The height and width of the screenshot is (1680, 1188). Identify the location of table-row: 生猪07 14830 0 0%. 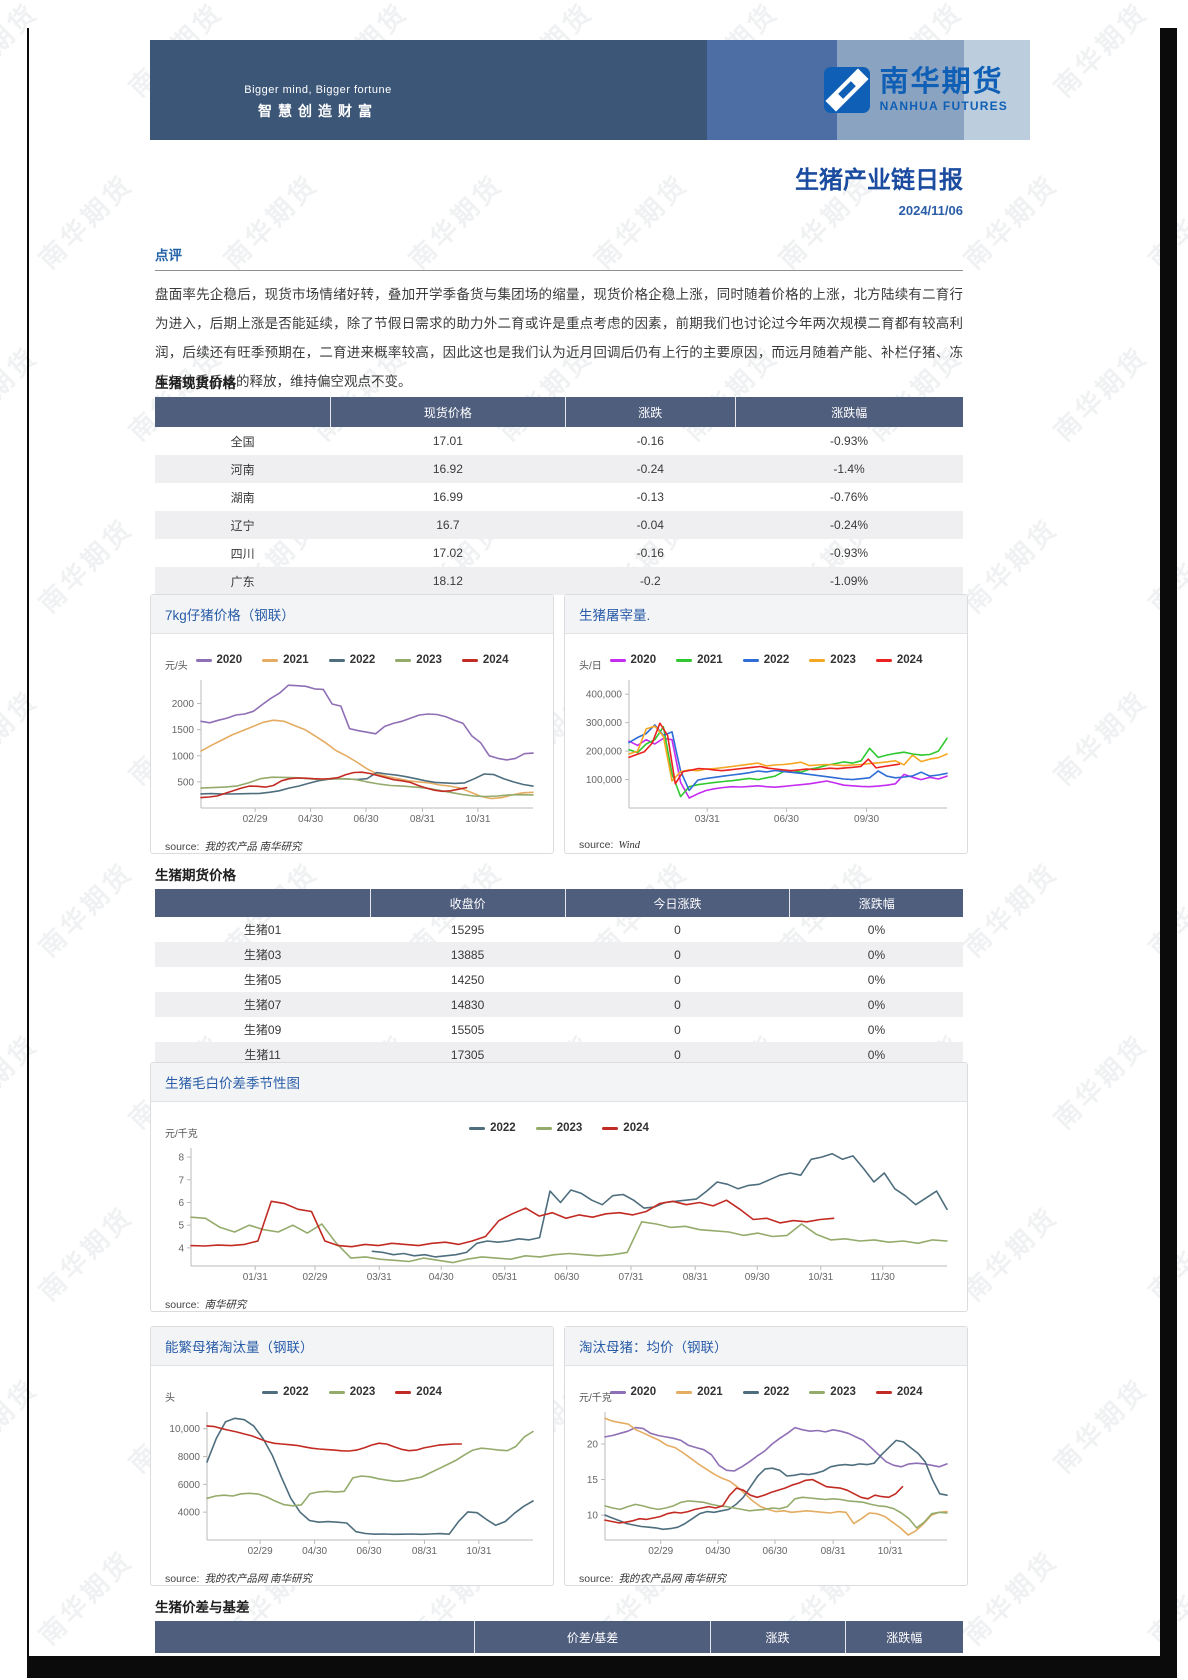
(559, 1004).